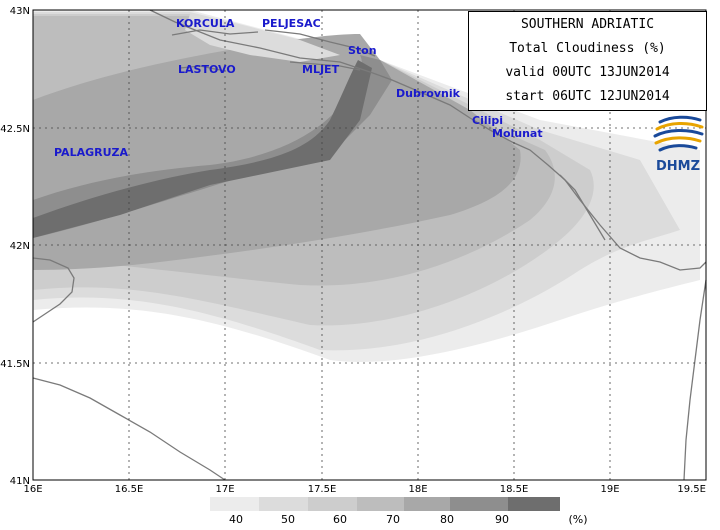 The width and height of the screenshot is (720, 530). Describe the element at coordinates (587, 72) in the screenshot. I see `title-line-valid: valid 00UTC 13JUN2014` at that location.